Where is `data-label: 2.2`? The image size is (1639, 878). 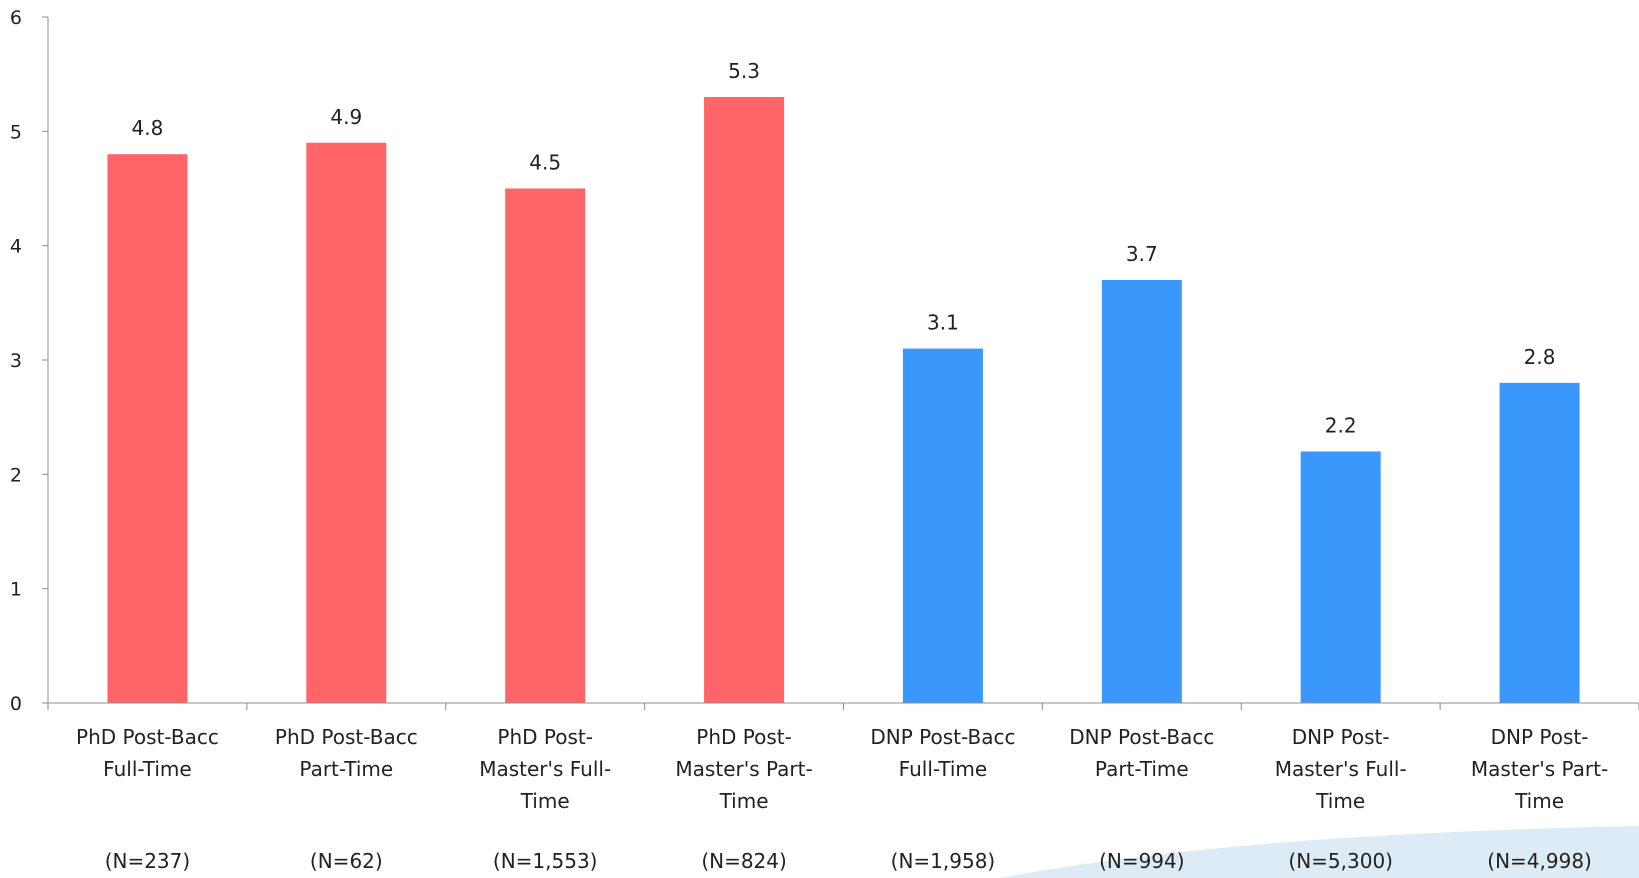
data-label: 2.2 is located at coordinates (1341, 425).